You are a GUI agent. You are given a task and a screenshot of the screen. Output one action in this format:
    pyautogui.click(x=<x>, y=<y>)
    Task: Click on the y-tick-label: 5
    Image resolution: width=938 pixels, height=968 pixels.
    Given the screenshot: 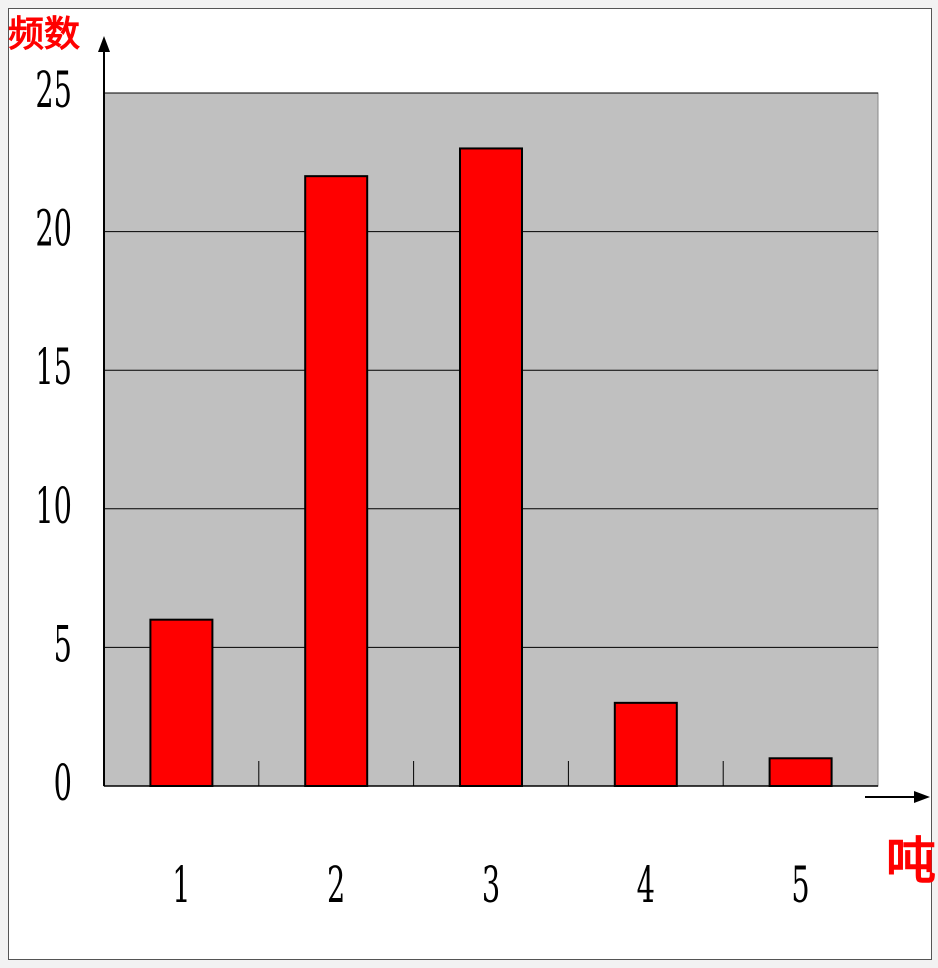 What is the action you would take?
    pyautogui.click(x=63, y=644)
    